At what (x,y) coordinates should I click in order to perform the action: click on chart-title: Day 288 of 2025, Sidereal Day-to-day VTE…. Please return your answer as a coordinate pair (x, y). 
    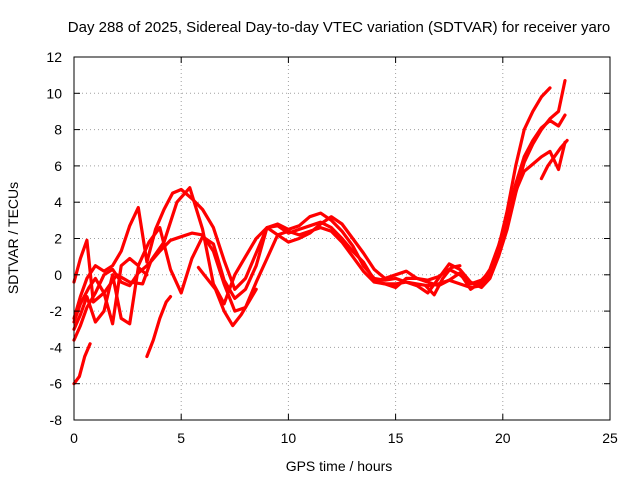
    Looking at the image, I should click on (339, 27).